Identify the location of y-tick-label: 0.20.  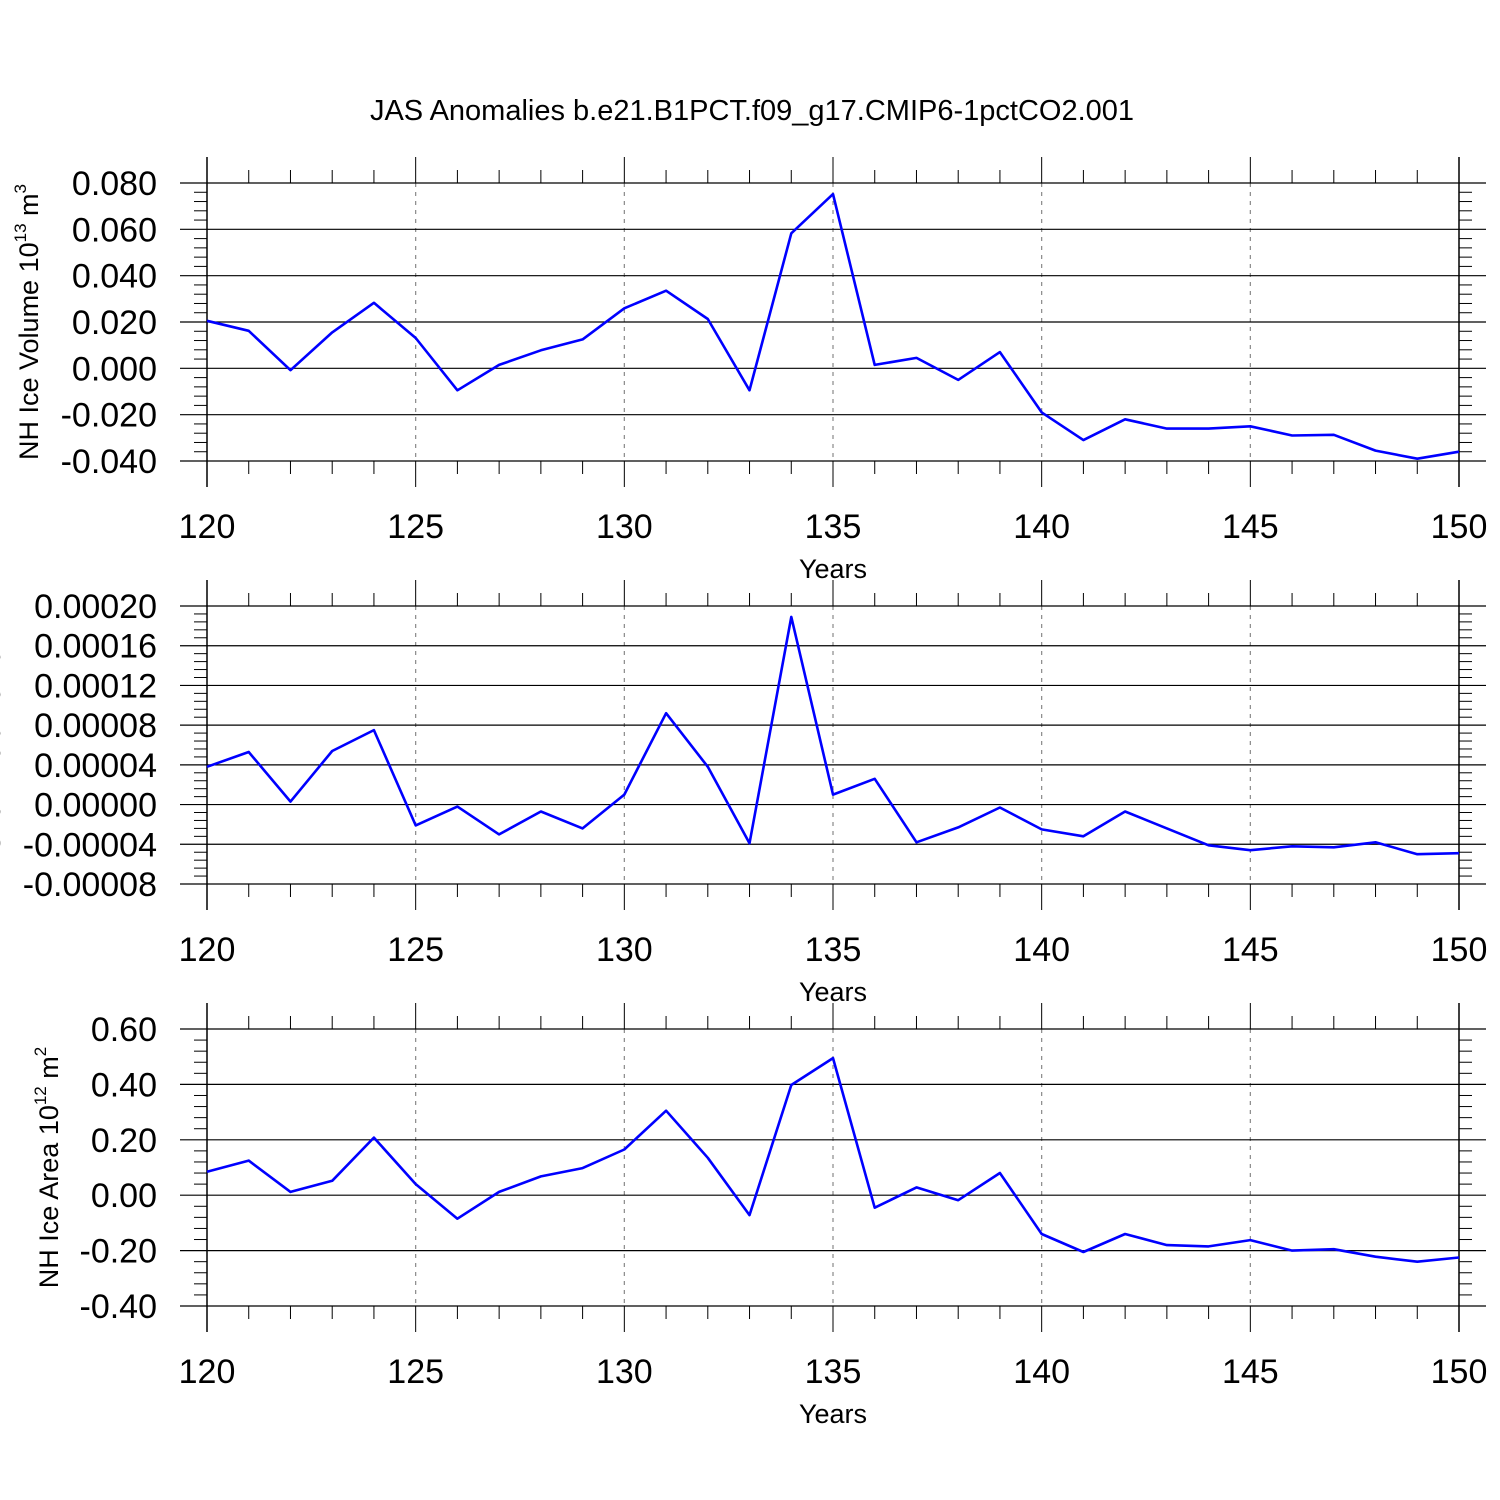
(124, 1141).